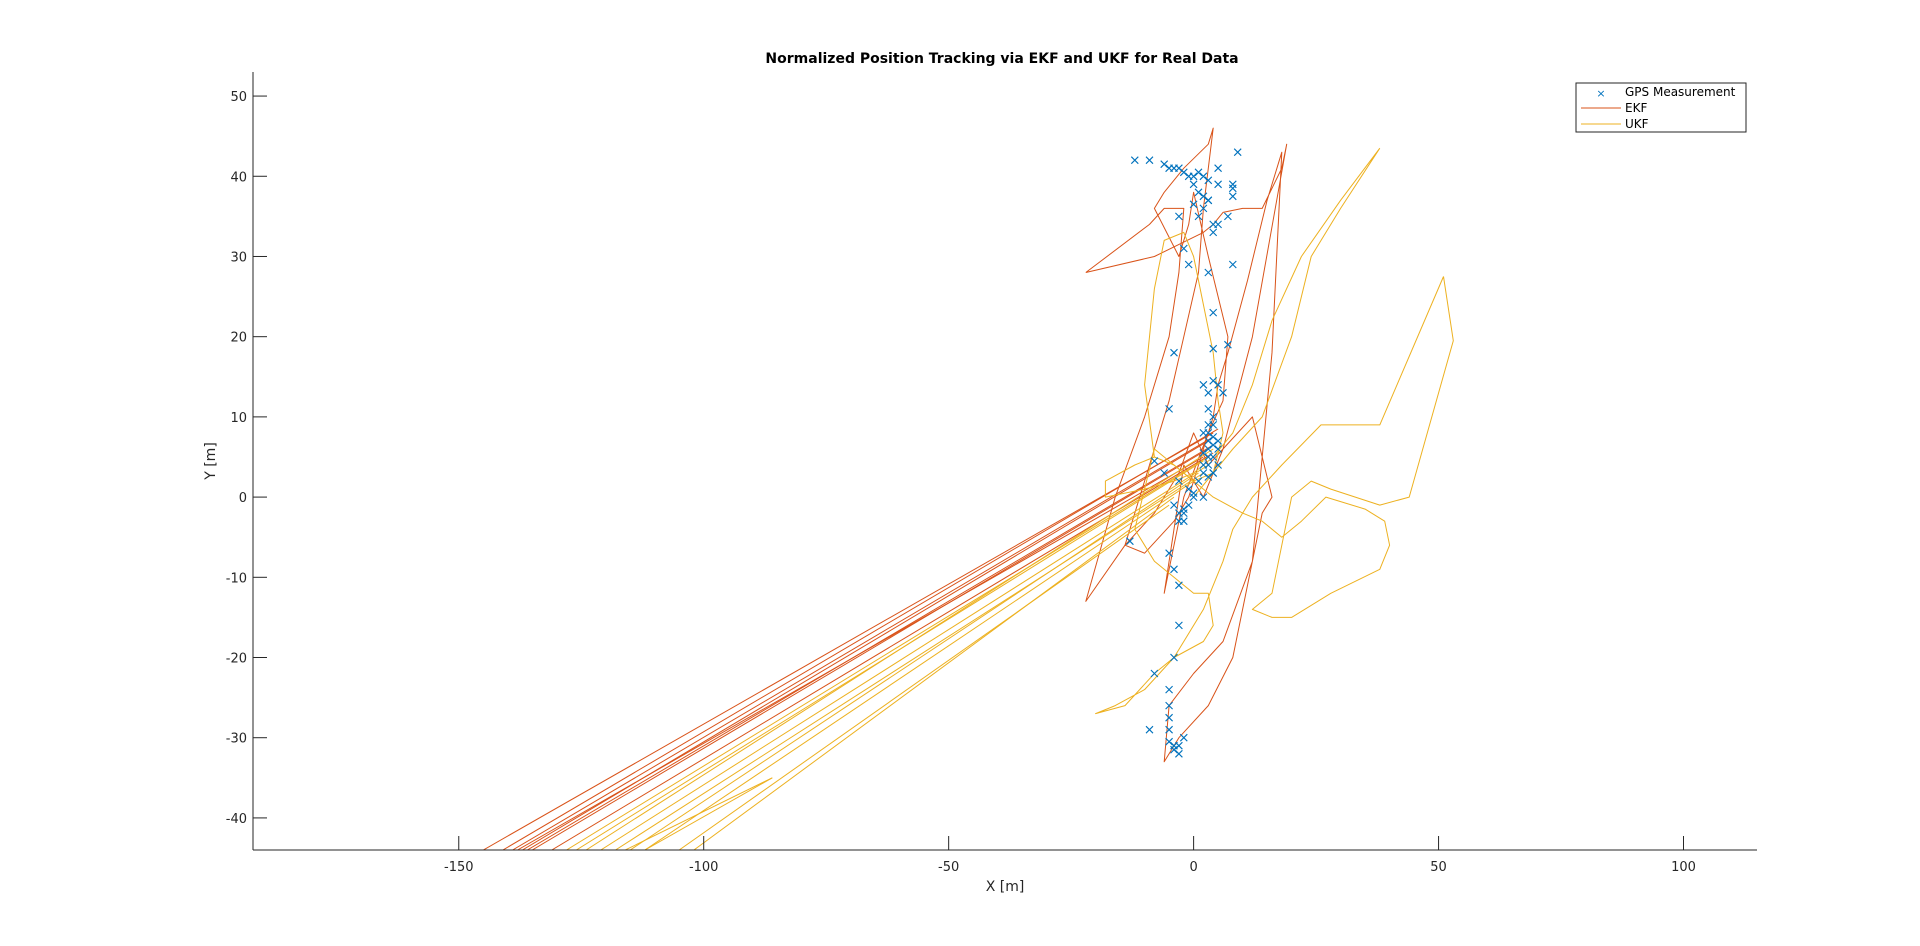 This screenshot has width=1920, height=946. What do you see at coordinates (236, 819) in the screenshot?
I see `y-tick-label: -40` at bounding box center [236, 819].